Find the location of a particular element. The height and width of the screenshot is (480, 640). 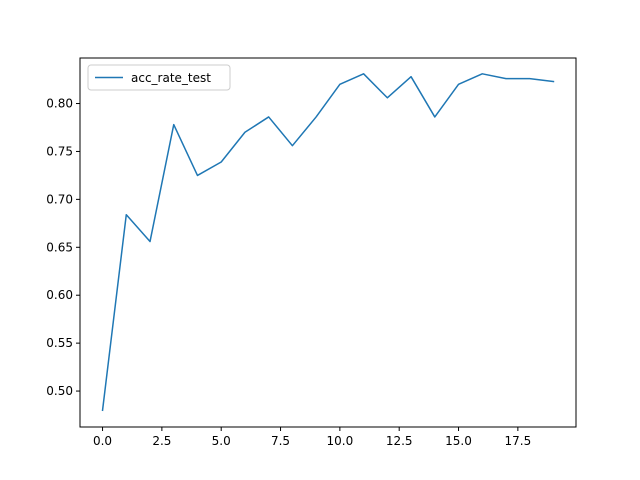

y-tick-label: 0.65 is located at coordinates (59, 247).